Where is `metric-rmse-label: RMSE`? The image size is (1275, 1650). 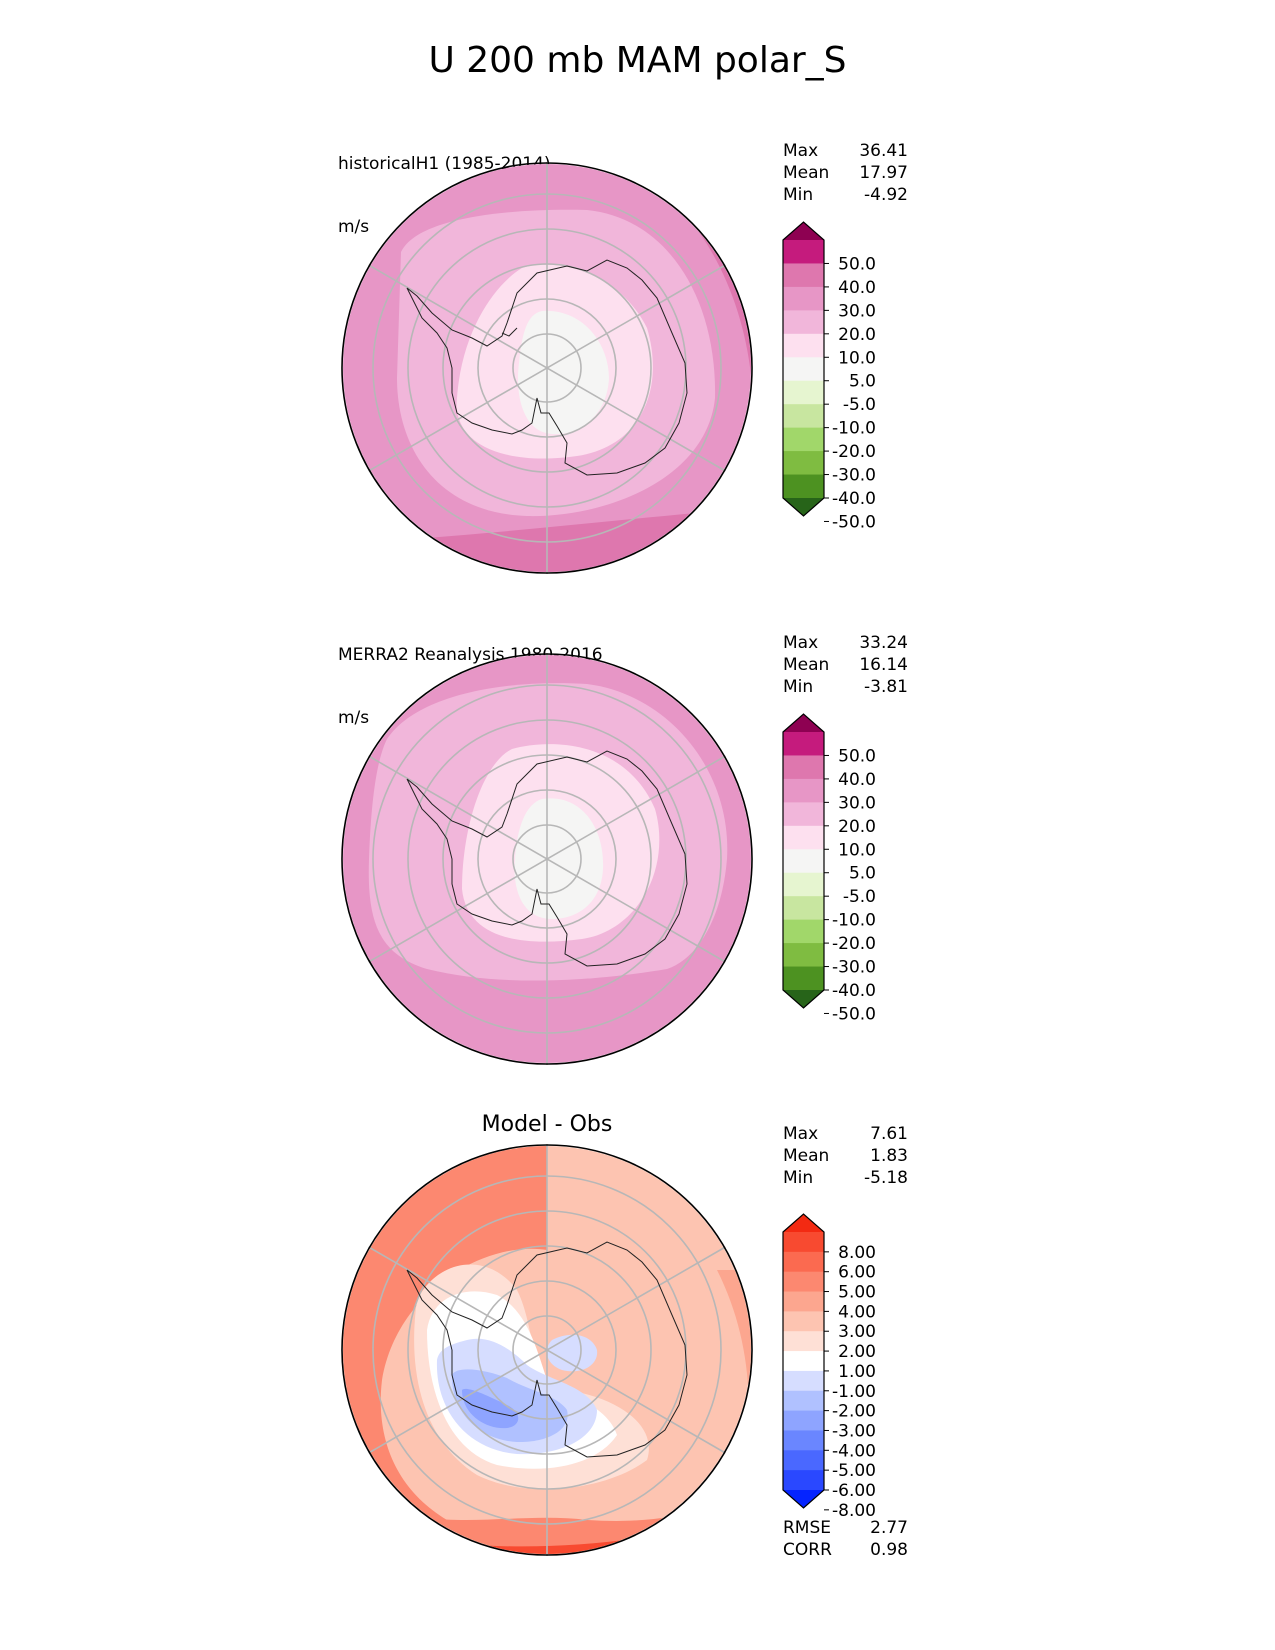 metric-rmse-label: RMSE is located at coordinates (807, 1528).